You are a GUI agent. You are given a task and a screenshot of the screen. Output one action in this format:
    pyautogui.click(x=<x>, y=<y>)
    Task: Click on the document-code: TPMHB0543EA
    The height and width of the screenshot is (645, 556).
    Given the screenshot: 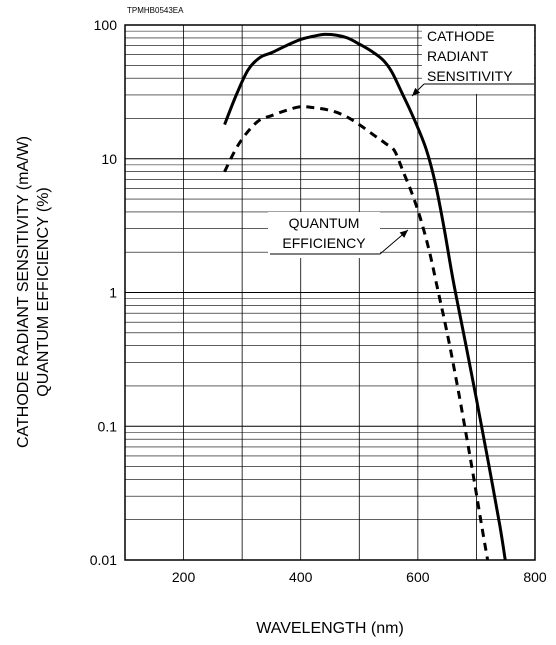 What is the action you would take?
    pyautogui.click(x=155, y=10)
    